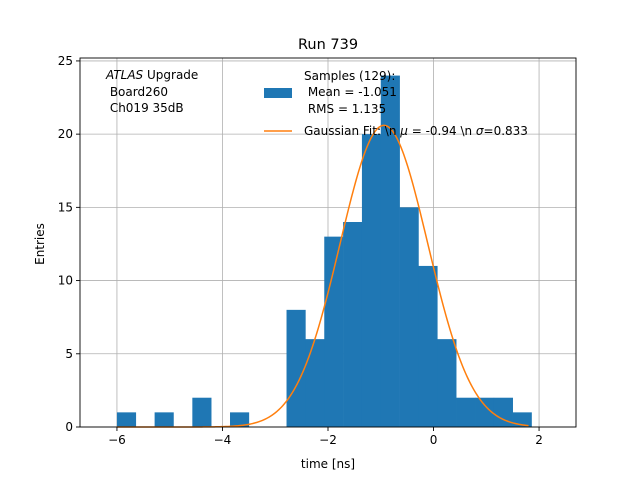 Image resolution: width=640 pixels, height=480 pixels. I want to click on y-tick-label: 0, so click(69, 427).